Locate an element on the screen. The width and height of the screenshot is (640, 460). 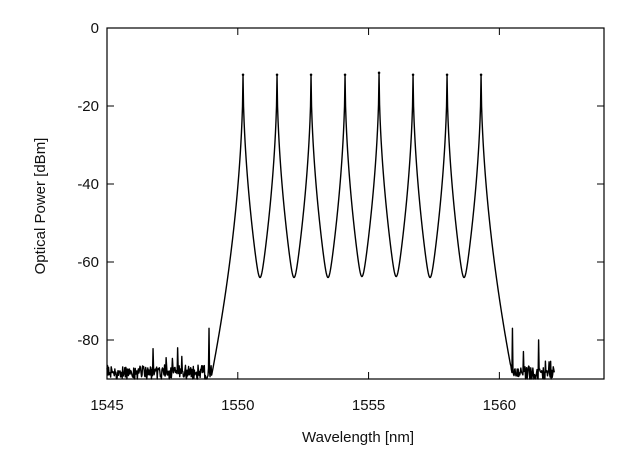
x-tick-label: 1555 is located at coordinates (368, 405).